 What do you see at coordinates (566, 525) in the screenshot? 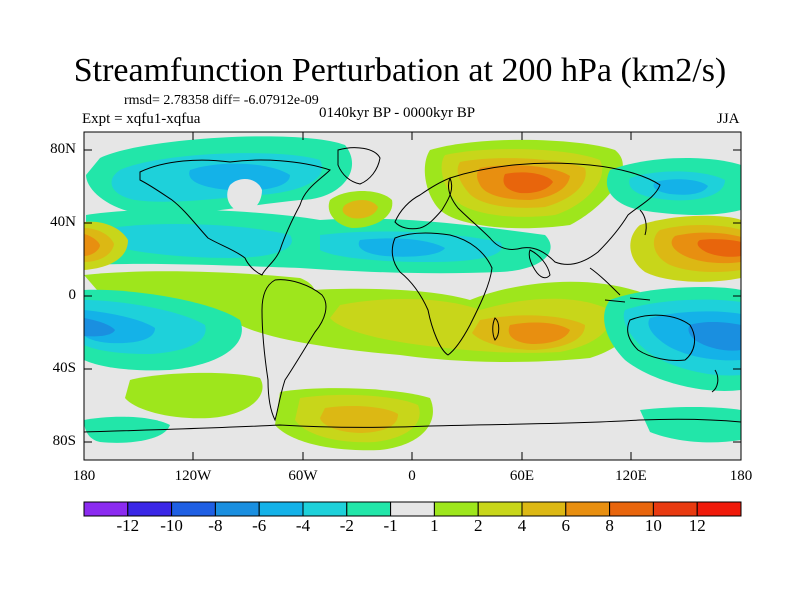
I see `colorbar-label: 6` at bounding box center [566, 525].